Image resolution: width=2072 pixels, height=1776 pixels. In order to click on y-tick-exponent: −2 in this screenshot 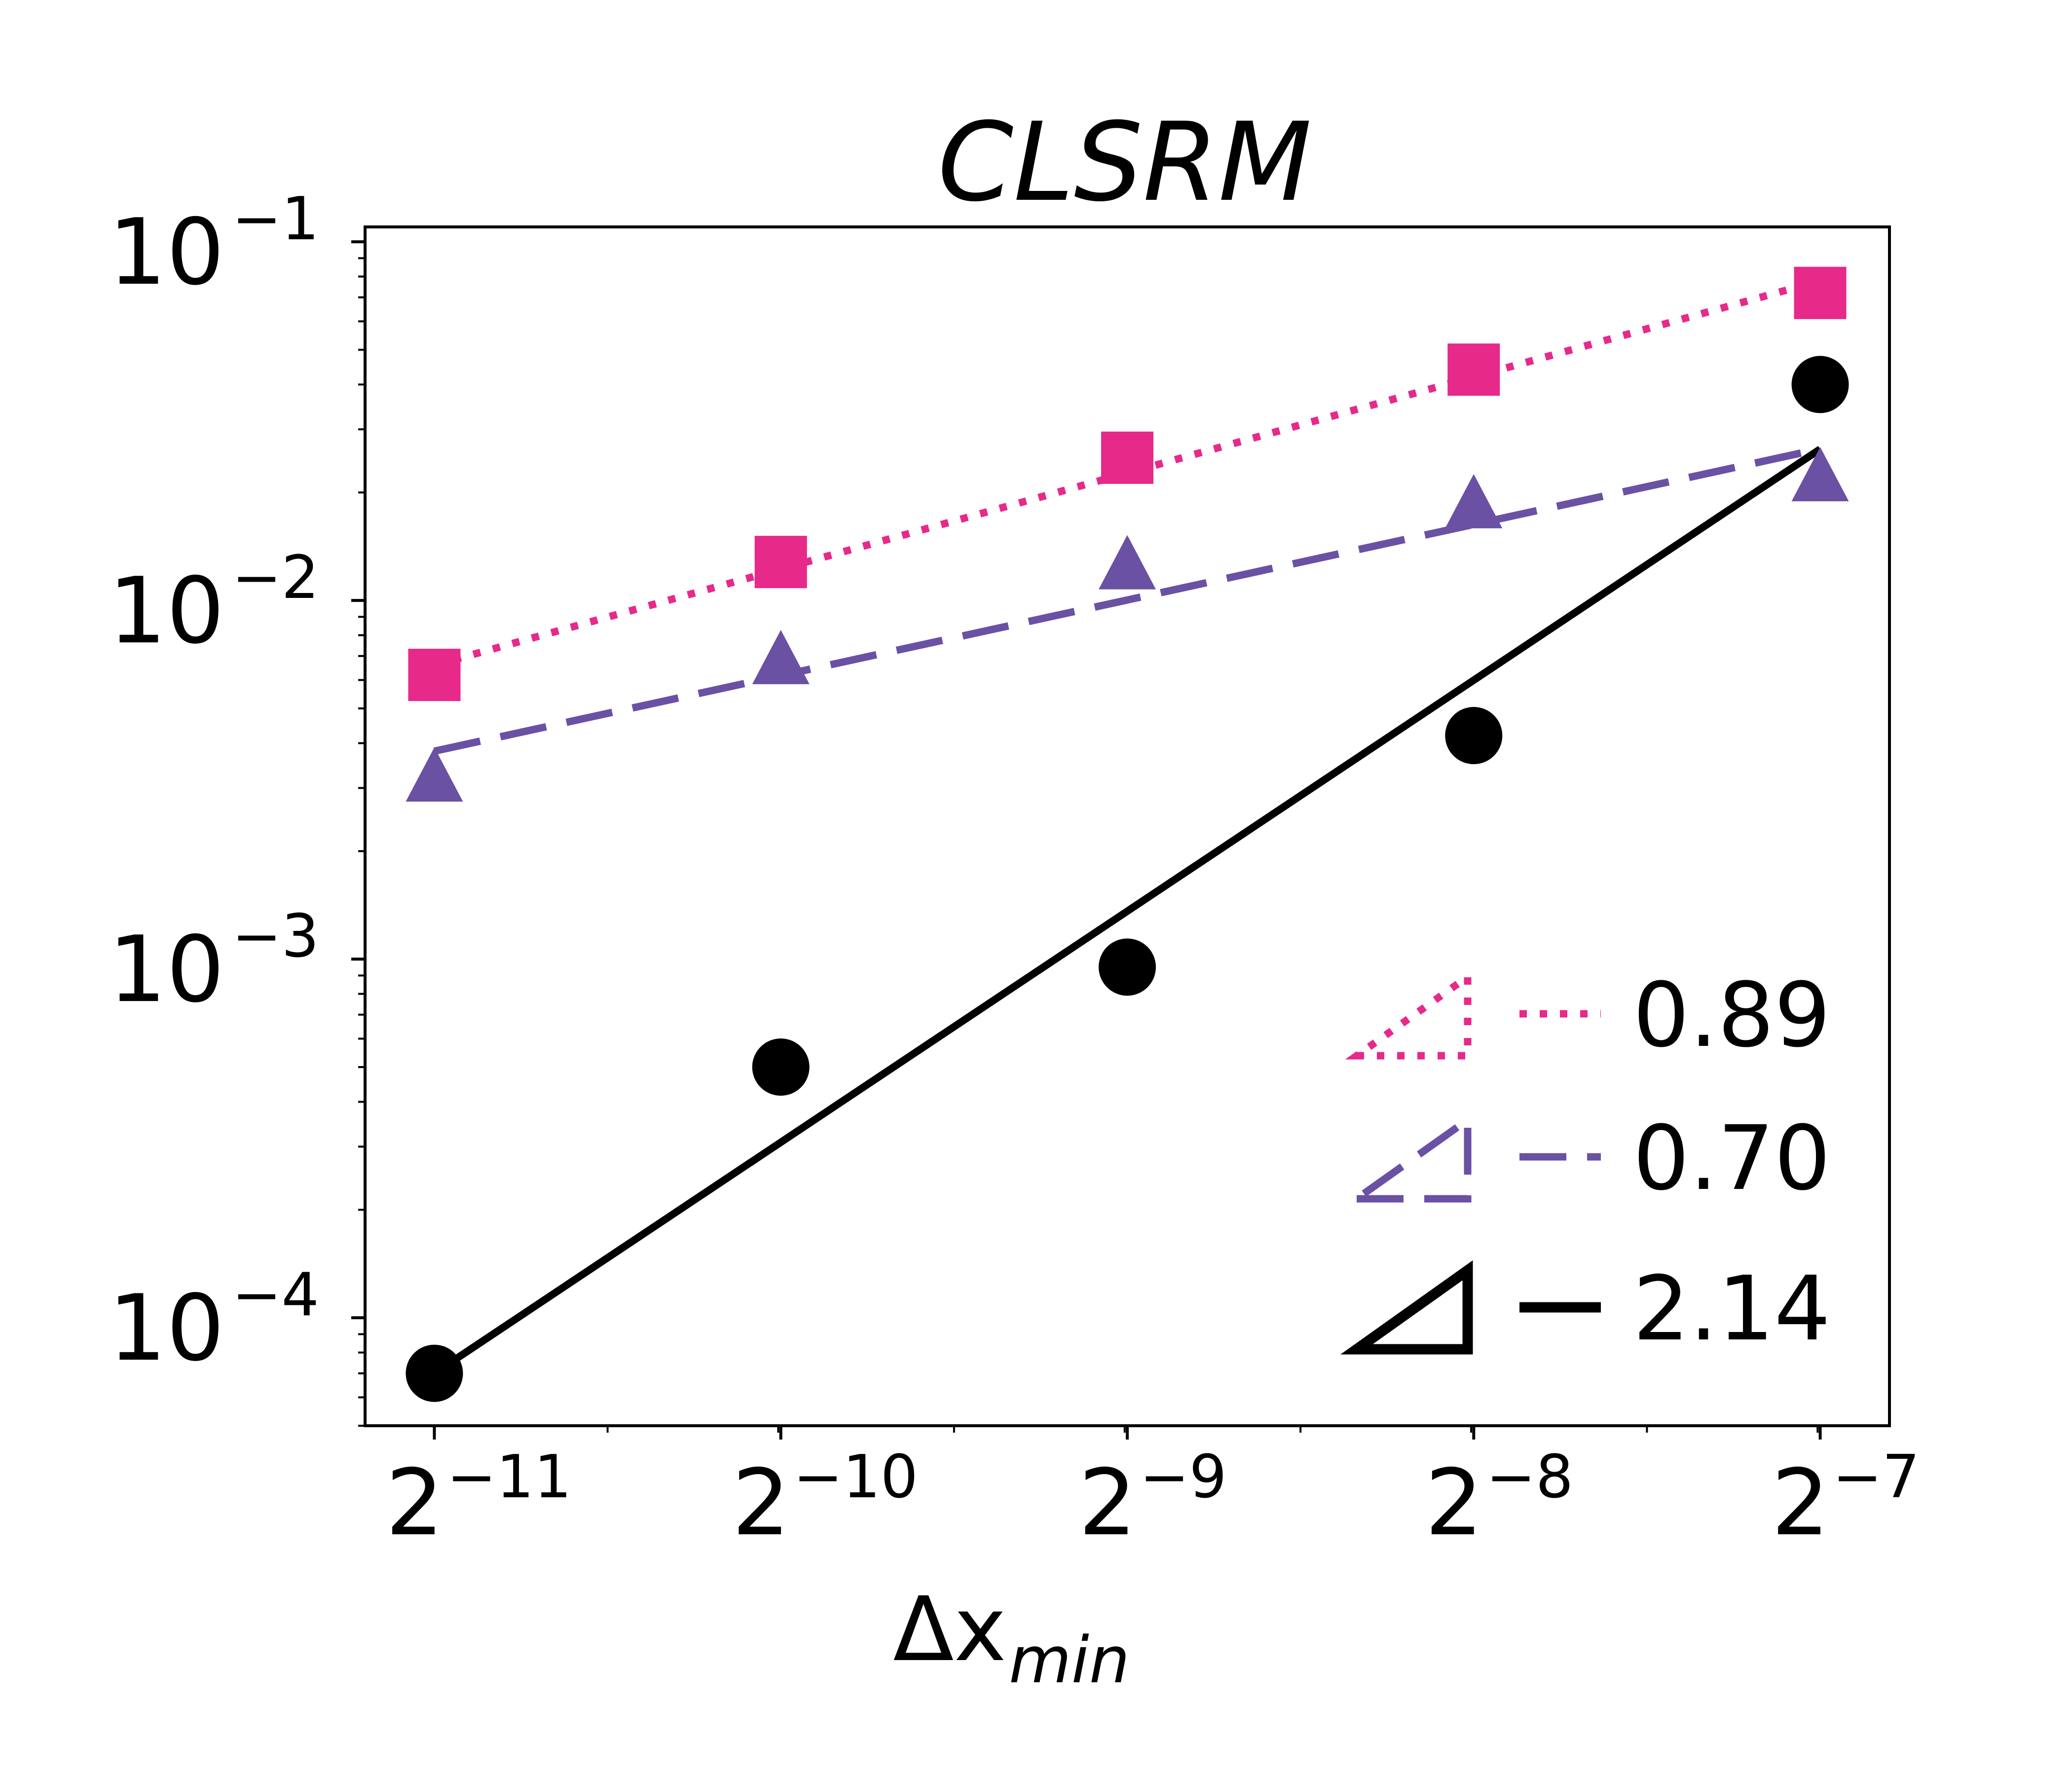, I will do `click(275, 578)`.